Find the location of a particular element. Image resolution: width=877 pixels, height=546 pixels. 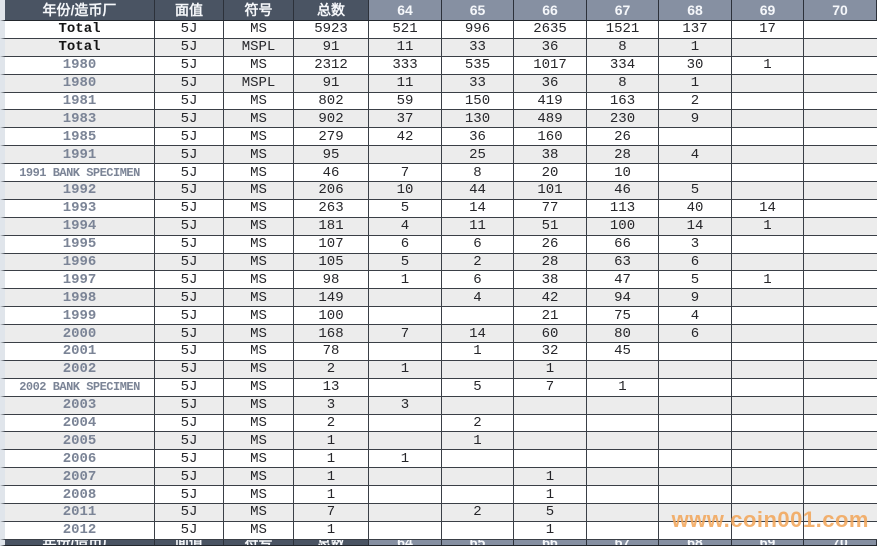

year-link-cell: 2001 is located at coordinates (80, 351).